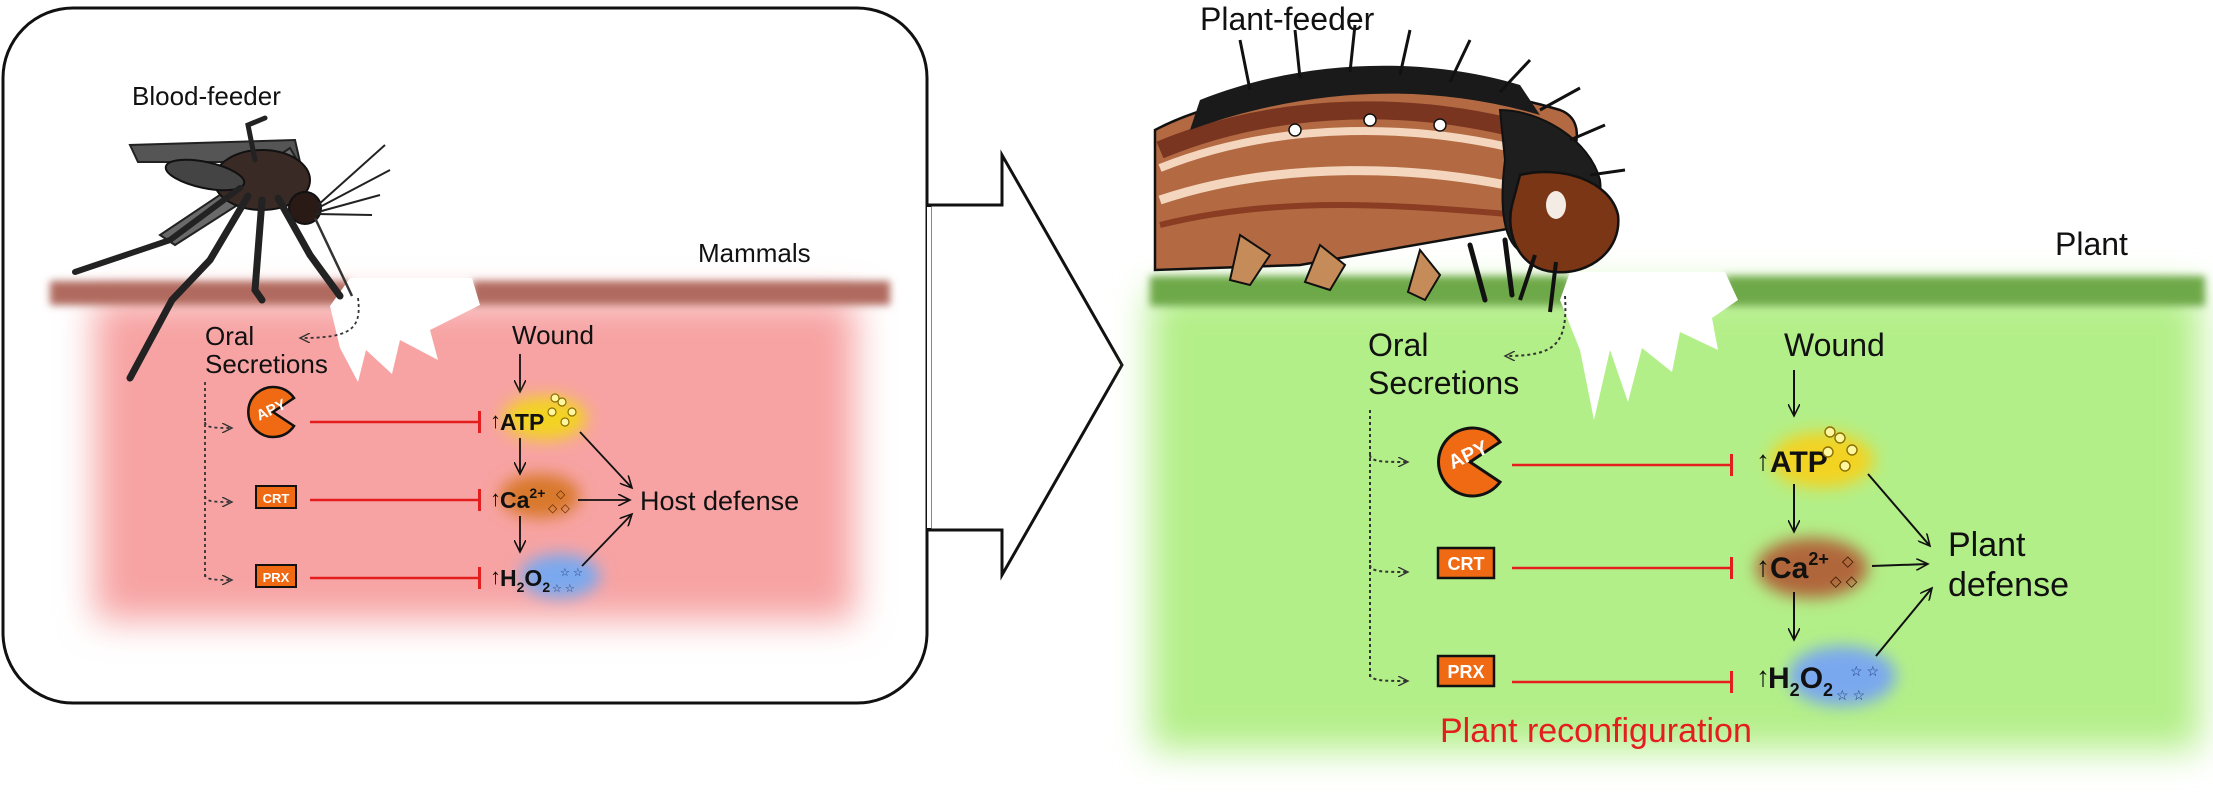  What do you see at coordinates (206, 96) in the screenshot?
I see `blood-feeder-label: Blood-feeder` at bounding box center [206, 96].